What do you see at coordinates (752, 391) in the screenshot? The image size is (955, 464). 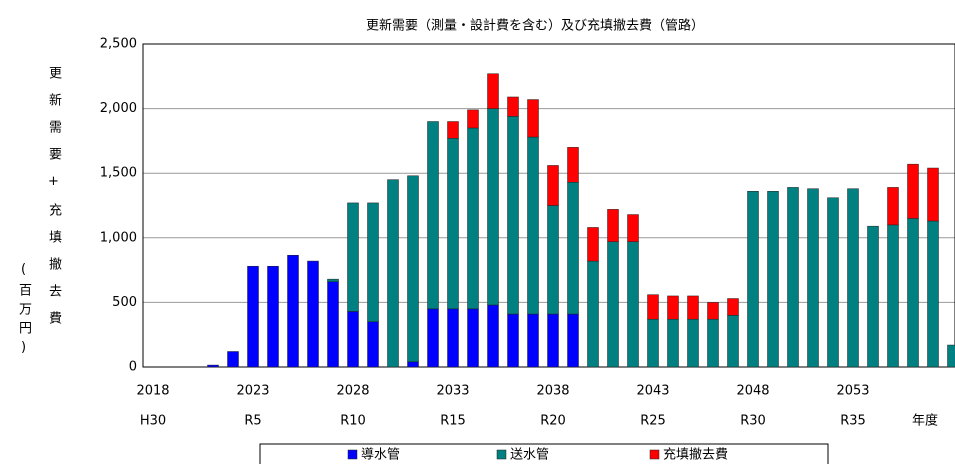 I see `x-tick-label: 2048` at bounding box center [752, 391].